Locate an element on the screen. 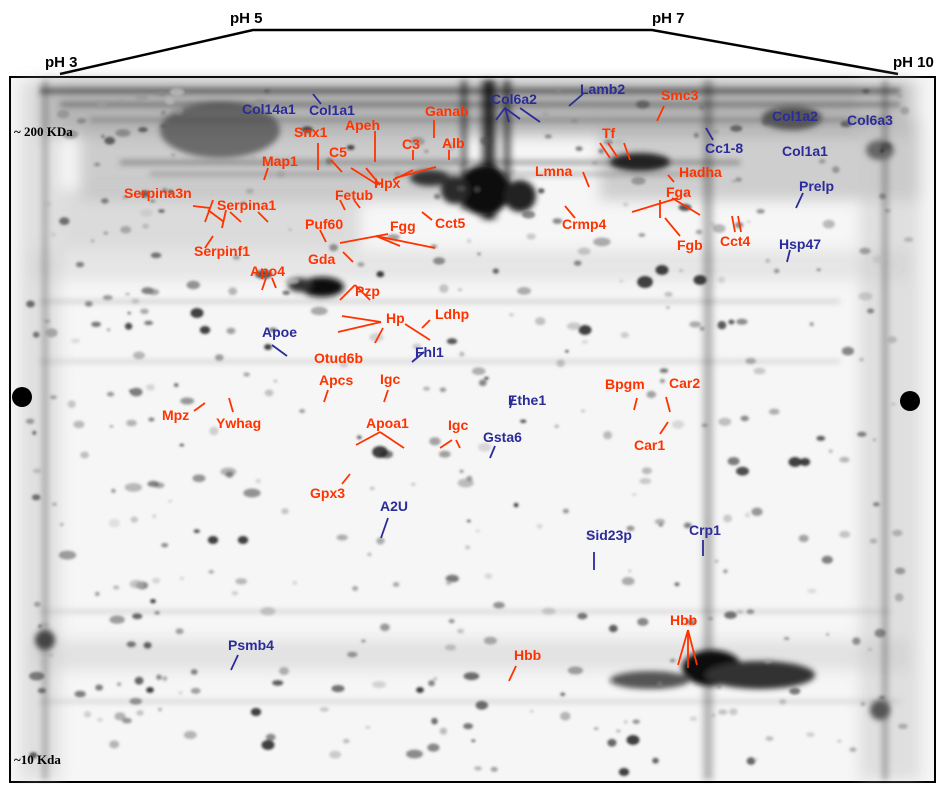  ph-label-10: pH 10 is located at coordinates (913, 62).